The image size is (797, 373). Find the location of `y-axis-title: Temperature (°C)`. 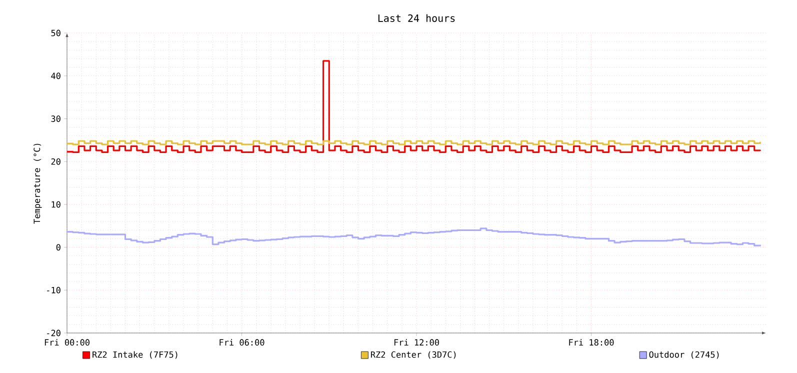

y-axis-title: Temperature (°C) is located at coordinates (38, 184).